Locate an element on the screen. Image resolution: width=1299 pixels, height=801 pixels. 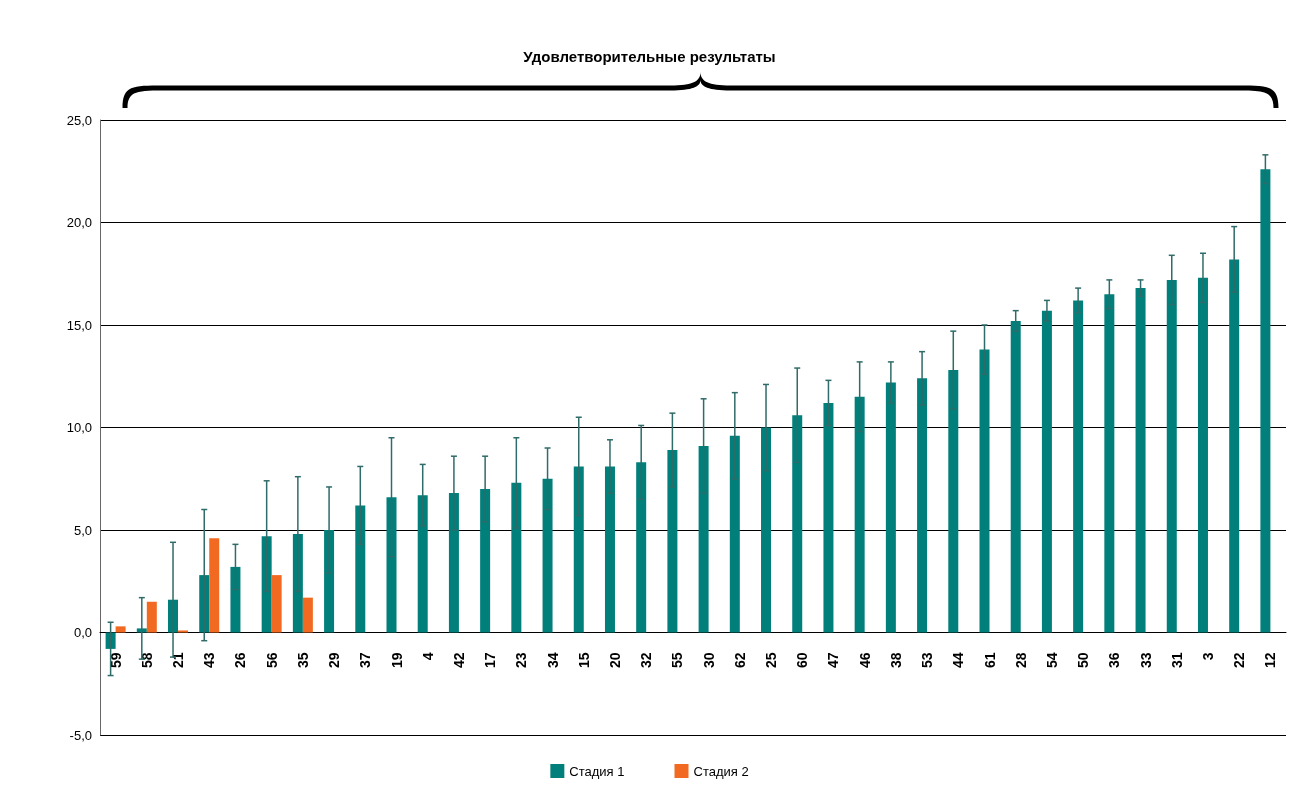
x-tick-label: 58 is located at coordinates (146, 660).